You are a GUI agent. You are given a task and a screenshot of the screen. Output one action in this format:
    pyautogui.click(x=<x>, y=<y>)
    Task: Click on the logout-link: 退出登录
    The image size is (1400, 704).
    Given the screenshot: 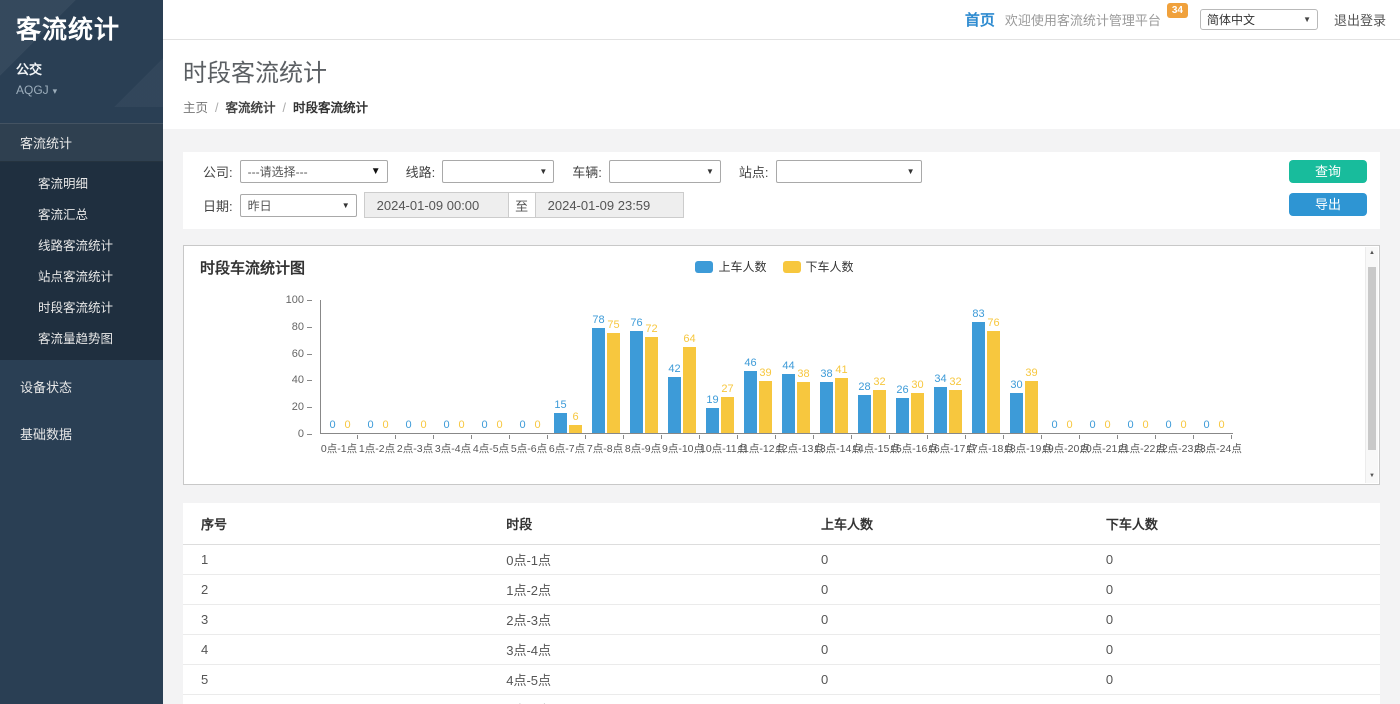 What is the action you would take?
    pyautogui.click(x=1359, y=20)
    